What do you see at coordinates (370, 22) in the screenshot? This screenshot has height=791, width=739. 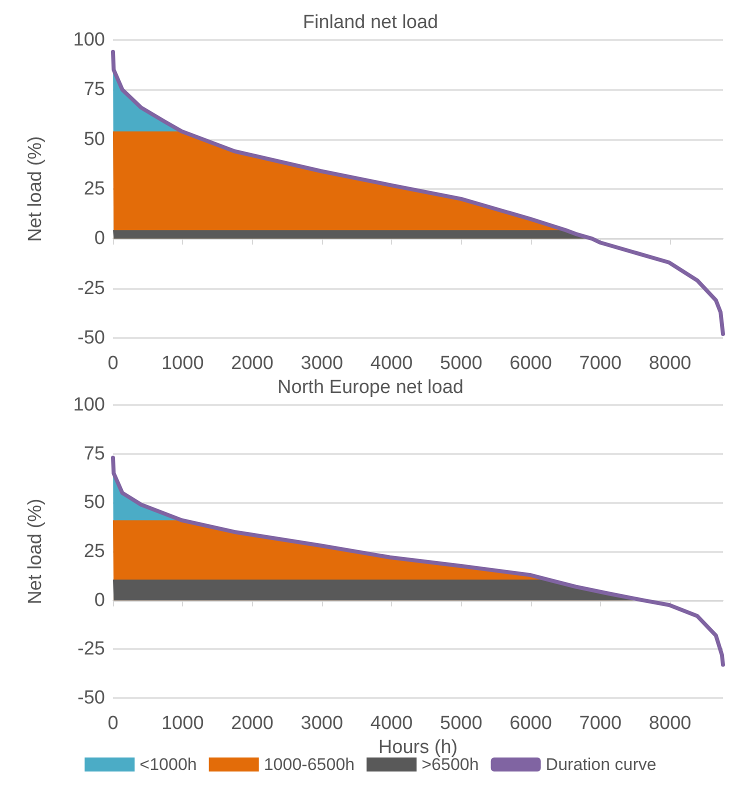 I see `chart-title: Finland net load` at bounding box center [370, 22].